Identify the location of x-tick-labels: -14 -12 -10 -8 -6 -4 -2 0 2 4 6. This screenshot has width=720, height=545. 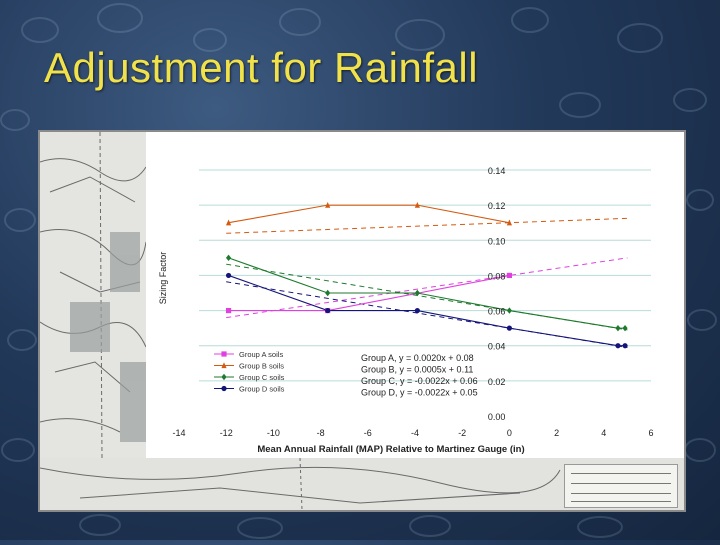
(412, 433).